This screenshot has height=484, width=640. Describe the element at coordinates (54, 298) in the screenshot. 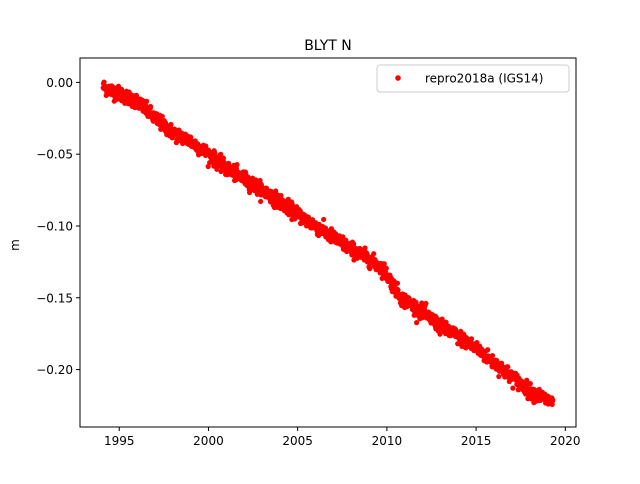

I see `y-tick-label: −0.15` at that location.